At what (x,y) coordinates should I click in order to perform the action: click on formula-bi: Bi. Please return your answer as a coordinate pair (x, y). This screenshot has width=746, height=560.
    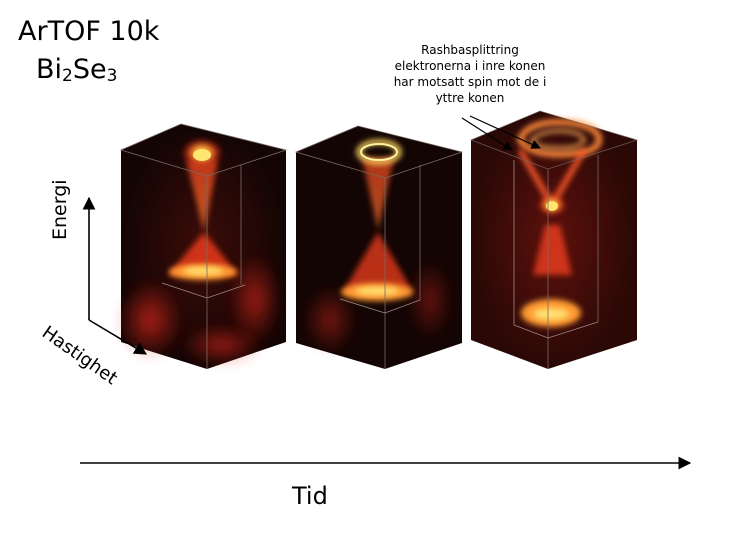
    Looking at the image, I should click on (49, 69).